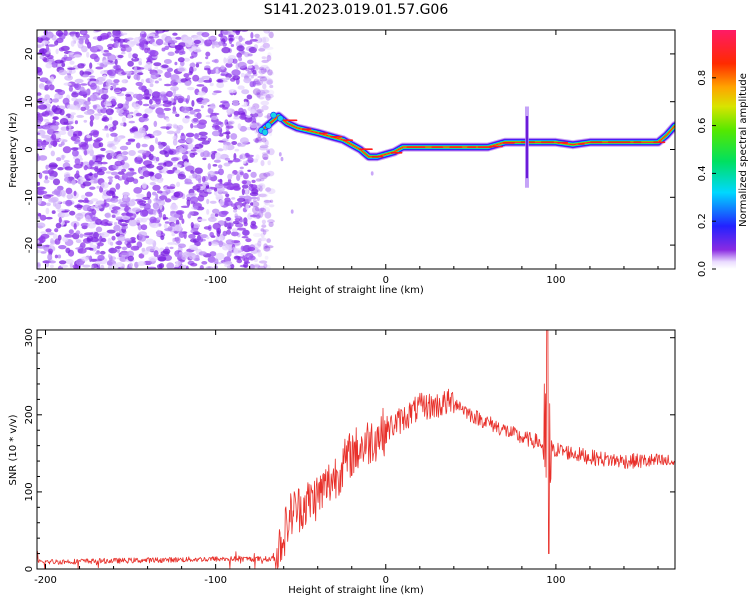  Describe the element at coordinates (555, 580) in the screenshot. I see `x-tick-label: 100` at that location.